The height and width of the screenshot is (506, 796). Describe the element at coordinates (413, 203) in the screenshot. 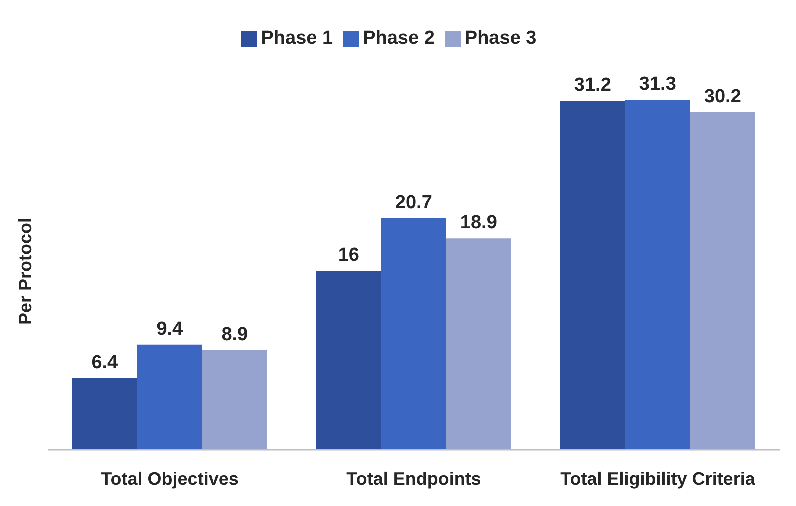

I see `data-label: 20.7` at that location.